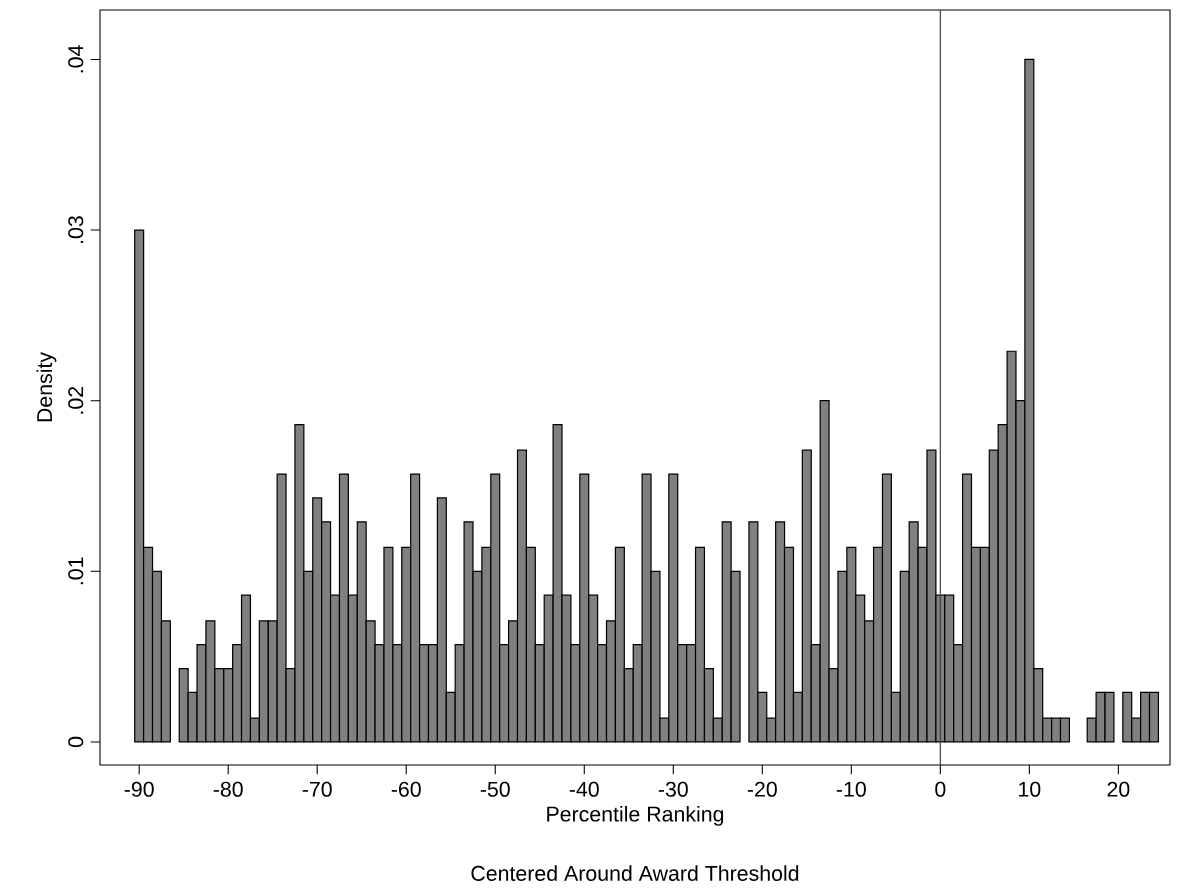  I want to click on x-tick-label: -40, so click(584, 789).